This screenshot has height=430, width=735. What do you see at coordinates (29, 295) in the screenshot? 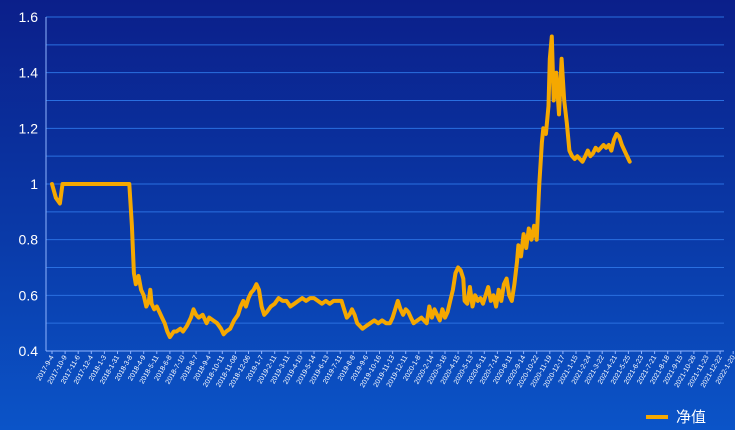
I see `y-tick-label: 0.6` at bounding box center [29, 295].